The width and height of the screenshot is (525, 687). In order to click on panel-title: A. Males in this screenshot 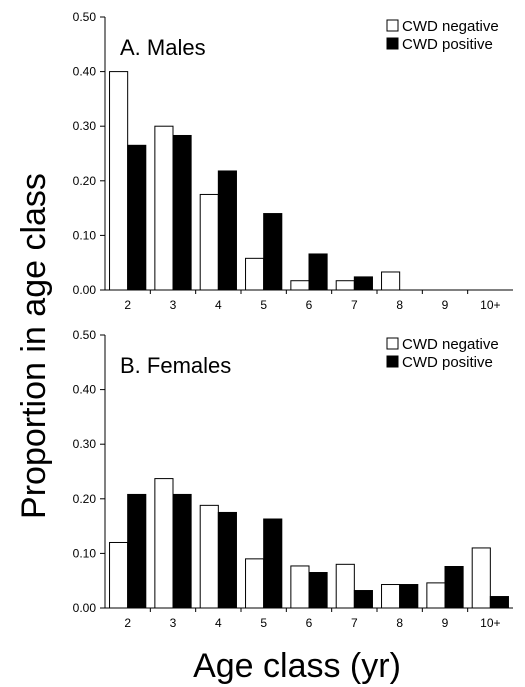, I will do `click(163, 47)`.